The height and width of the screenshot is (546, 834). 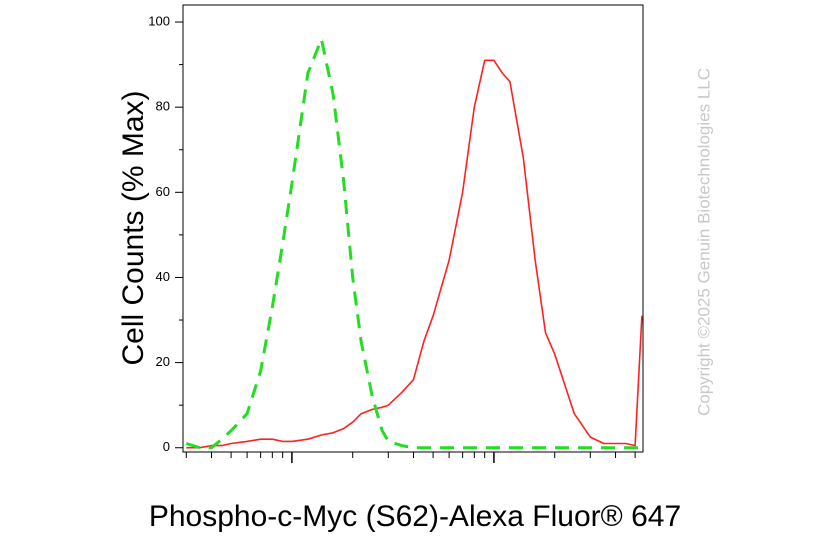 I want to click on y-tick-label: 20, so click(x=163, y=361).